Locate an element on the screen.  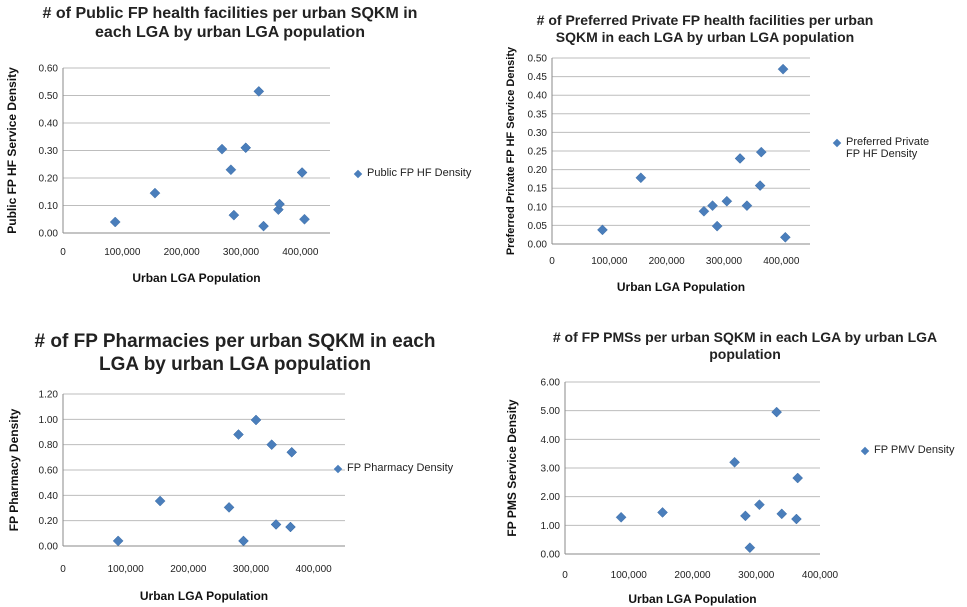
legend-label: Public FP HF Density is located at coordinates (419, 173).